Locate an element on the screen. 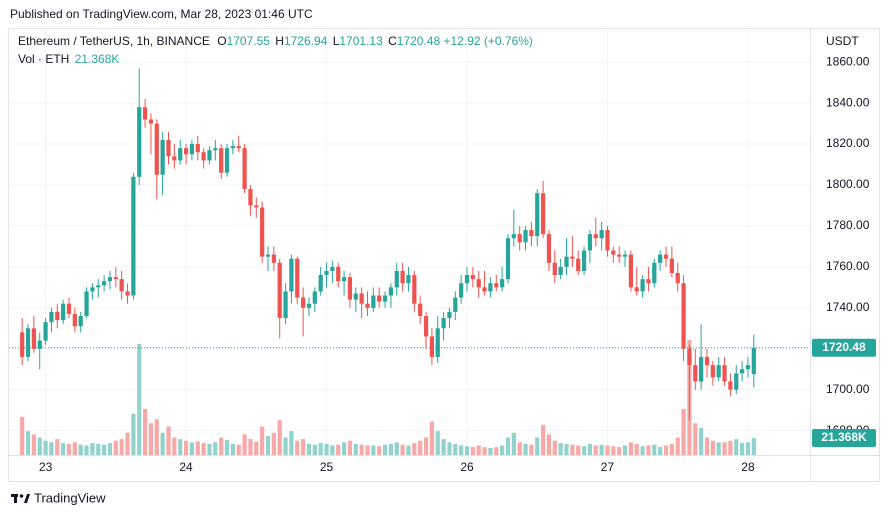  volume-value: 21.368K is located at coordinates (97, 59).